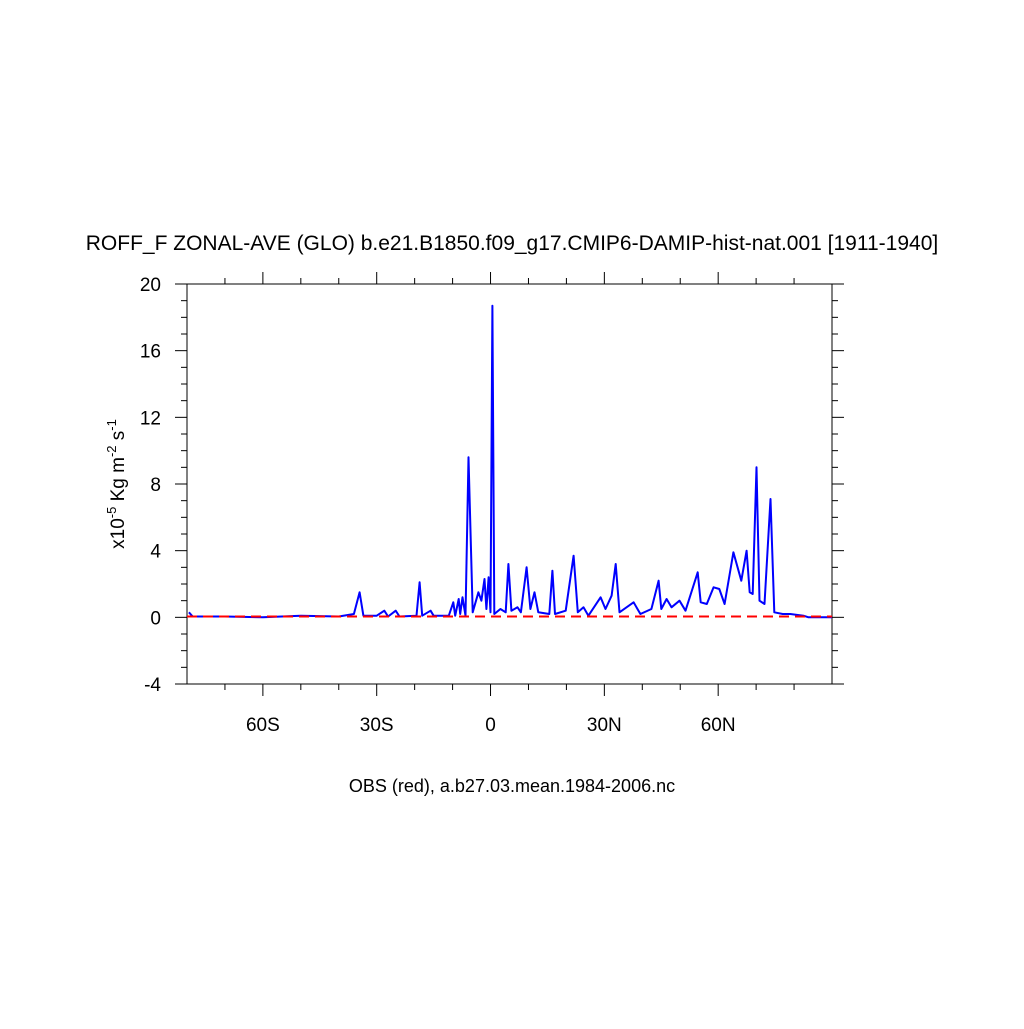  I want to click on y-label-part: x10, so click(118, 533).